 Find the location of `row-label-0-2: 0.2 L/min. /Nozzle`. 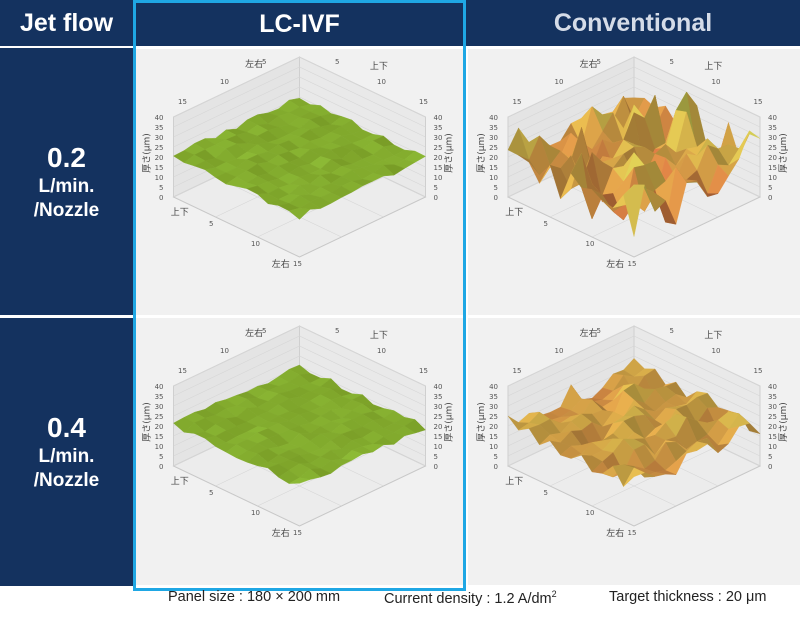

row-label-0-2: 0.2 L/min. /Nozzle is located at coordinates (66, 181).